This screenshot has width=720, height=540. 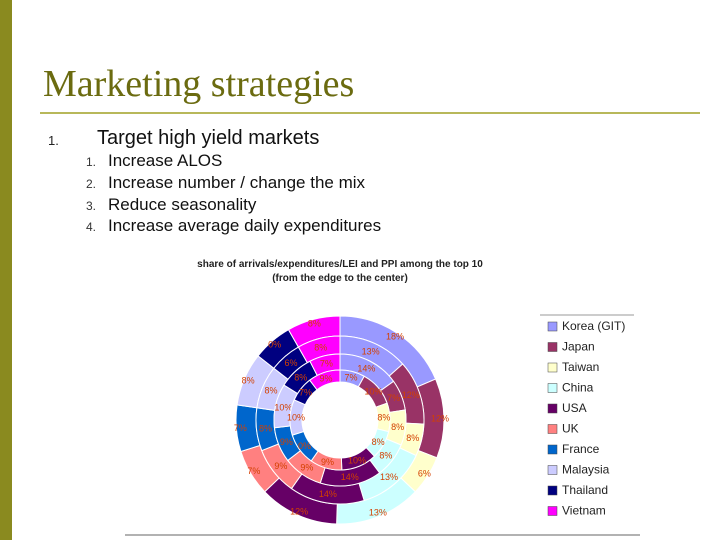 I want to click on legend-label: Malaysia, so click(x=586, y=470).